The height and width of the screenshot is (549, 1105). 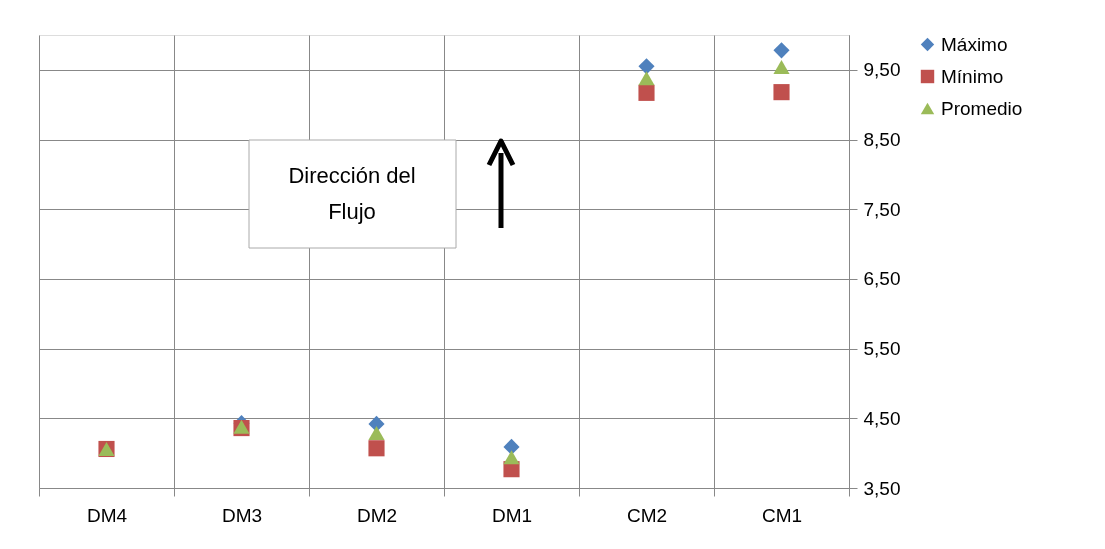 I want to click on legend-label: Promedio, so click(x=982, y=108).